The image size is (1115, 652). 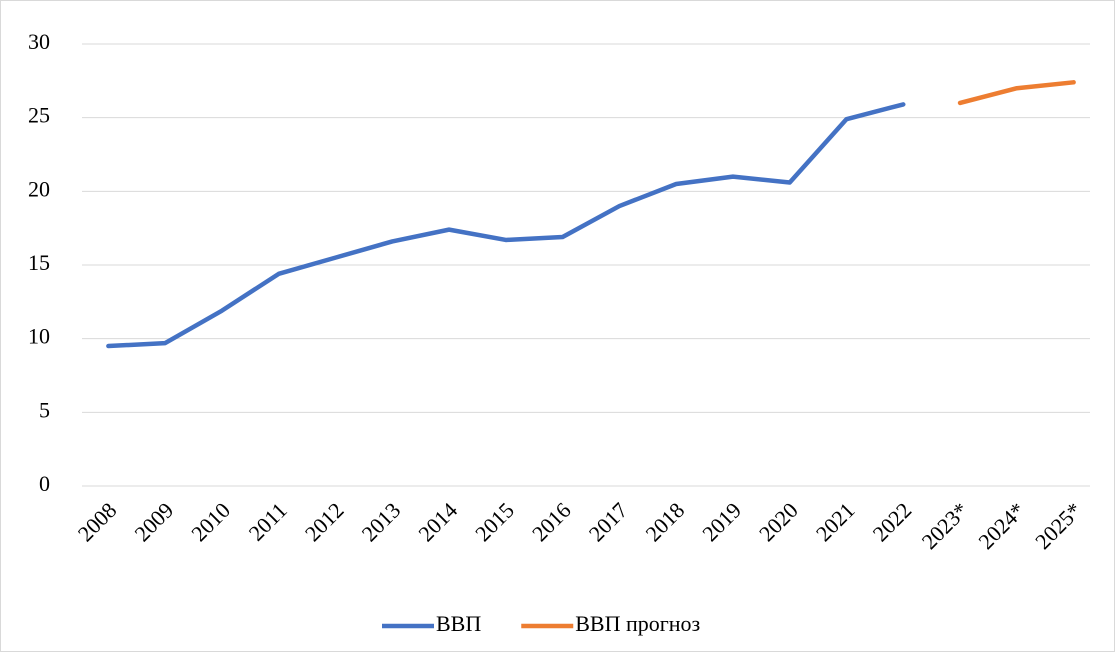 What do you see at coordinates (39, 188) in the screenshot?
I see `y-tick-label: 20` at bounding box center [39, 188].